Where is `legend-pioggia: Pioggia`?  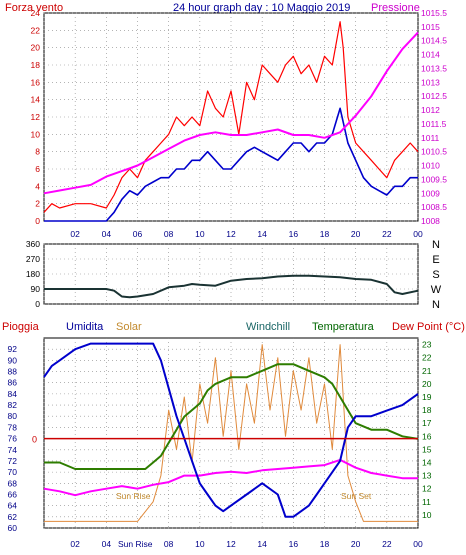
legend-pioggia: Pioggia is located at coordinates (21, 327).